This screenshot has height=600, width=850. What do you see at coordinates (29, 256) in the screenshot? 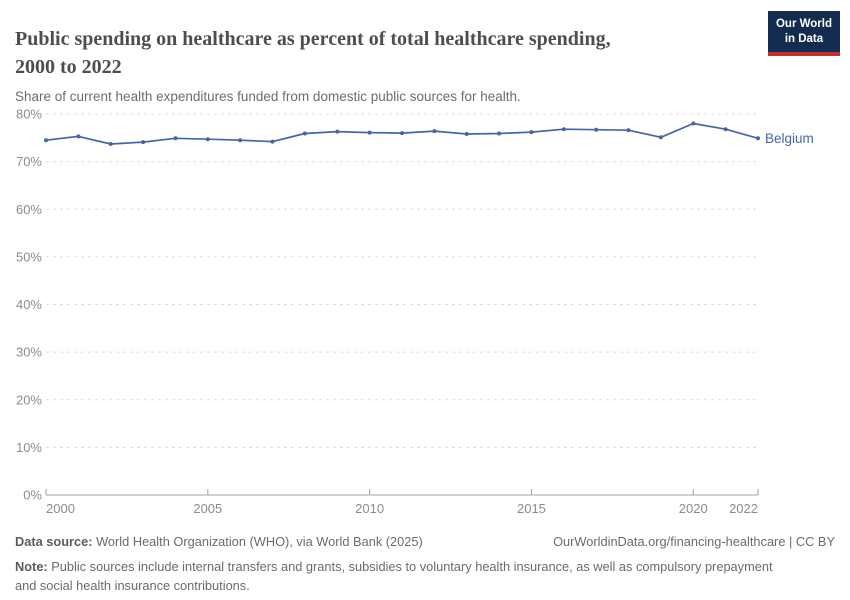
I see `y-tick-label: 50%` at bounding box center [29, 256].